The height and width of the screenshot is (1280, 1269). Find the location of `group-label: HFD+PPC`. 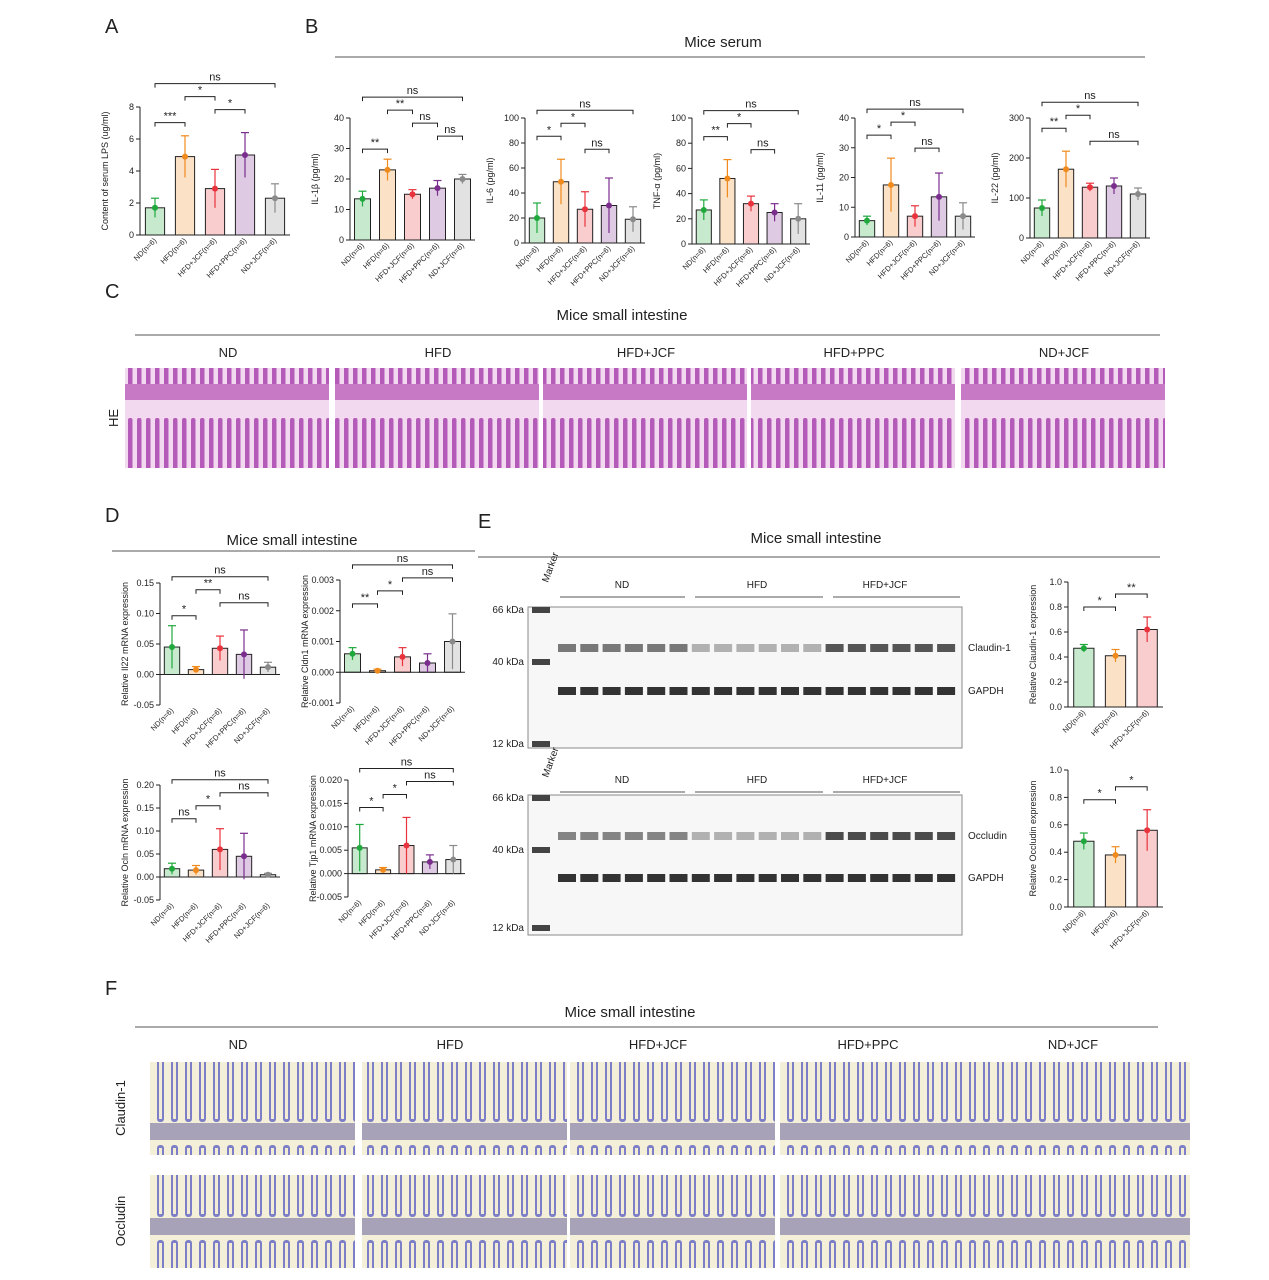

group-label: HFD+PPC is located at coordinates (853, 352).